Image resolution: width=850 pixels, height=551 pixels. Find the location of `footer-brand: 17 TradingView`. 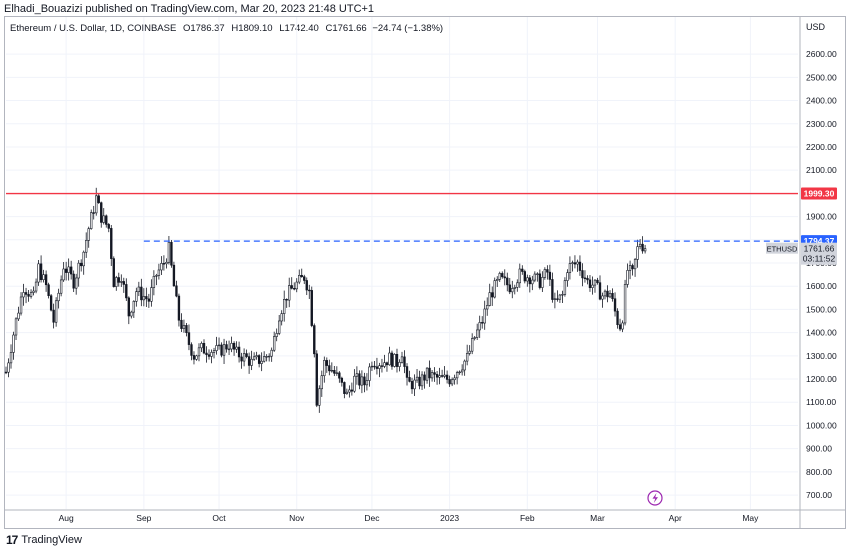

footer-brand: 17 TradingView is located at coordinates (44, 540).